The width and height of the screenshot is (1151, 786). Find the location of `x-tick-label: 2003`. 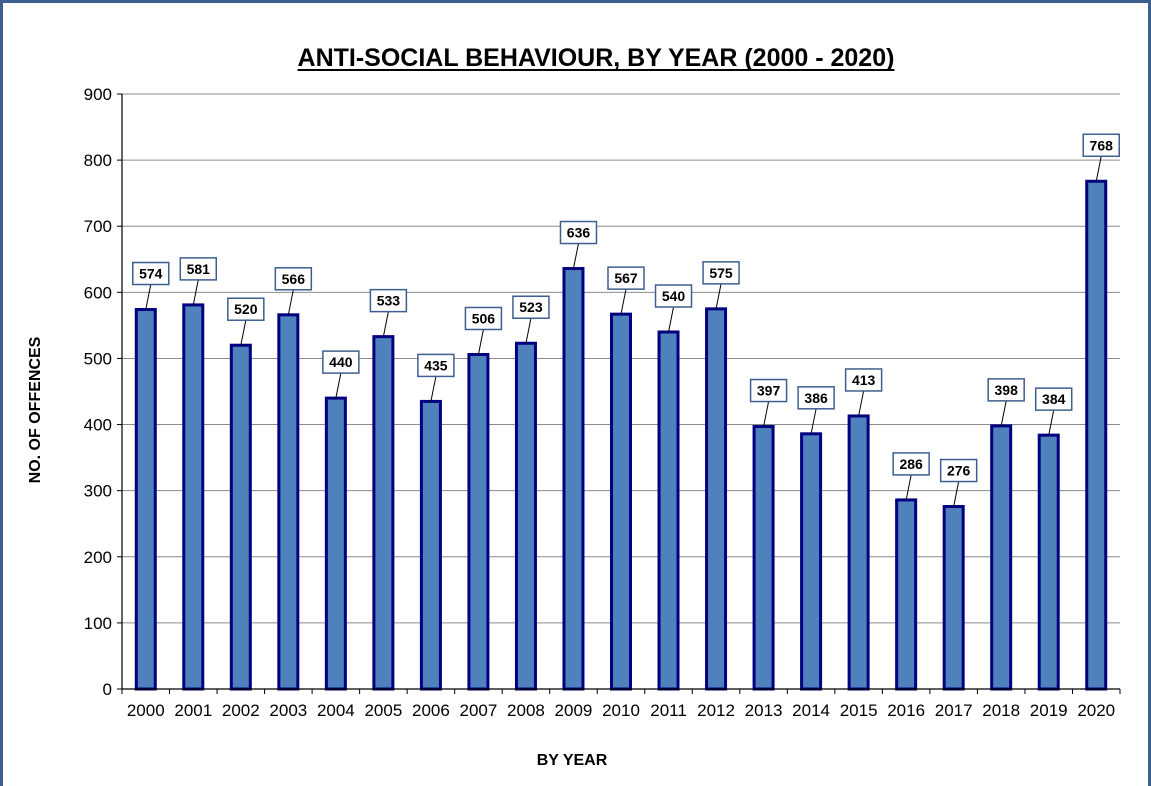

x-tick-label: 2003 is located at coordinates (288, 710).